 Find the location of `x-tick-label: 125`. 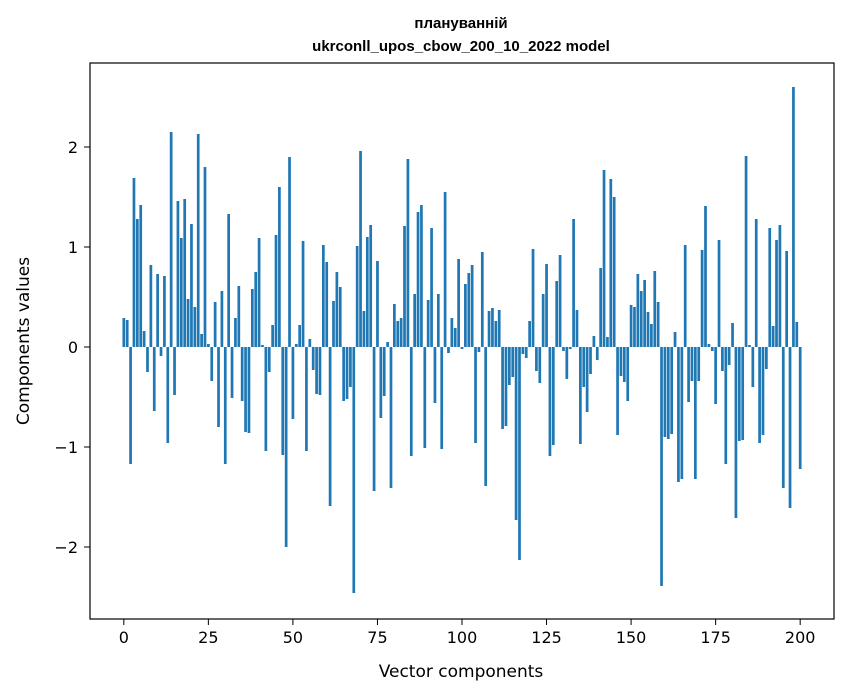

x-tick-label: 125 is located at coordinates (546, 637).